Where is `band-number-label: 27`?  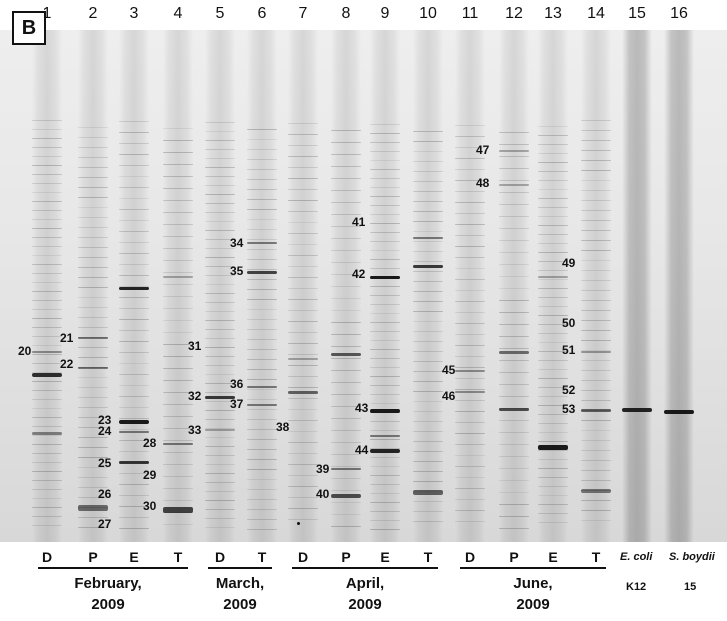
band-number-label: 27 is located at coordinates (105, 524).